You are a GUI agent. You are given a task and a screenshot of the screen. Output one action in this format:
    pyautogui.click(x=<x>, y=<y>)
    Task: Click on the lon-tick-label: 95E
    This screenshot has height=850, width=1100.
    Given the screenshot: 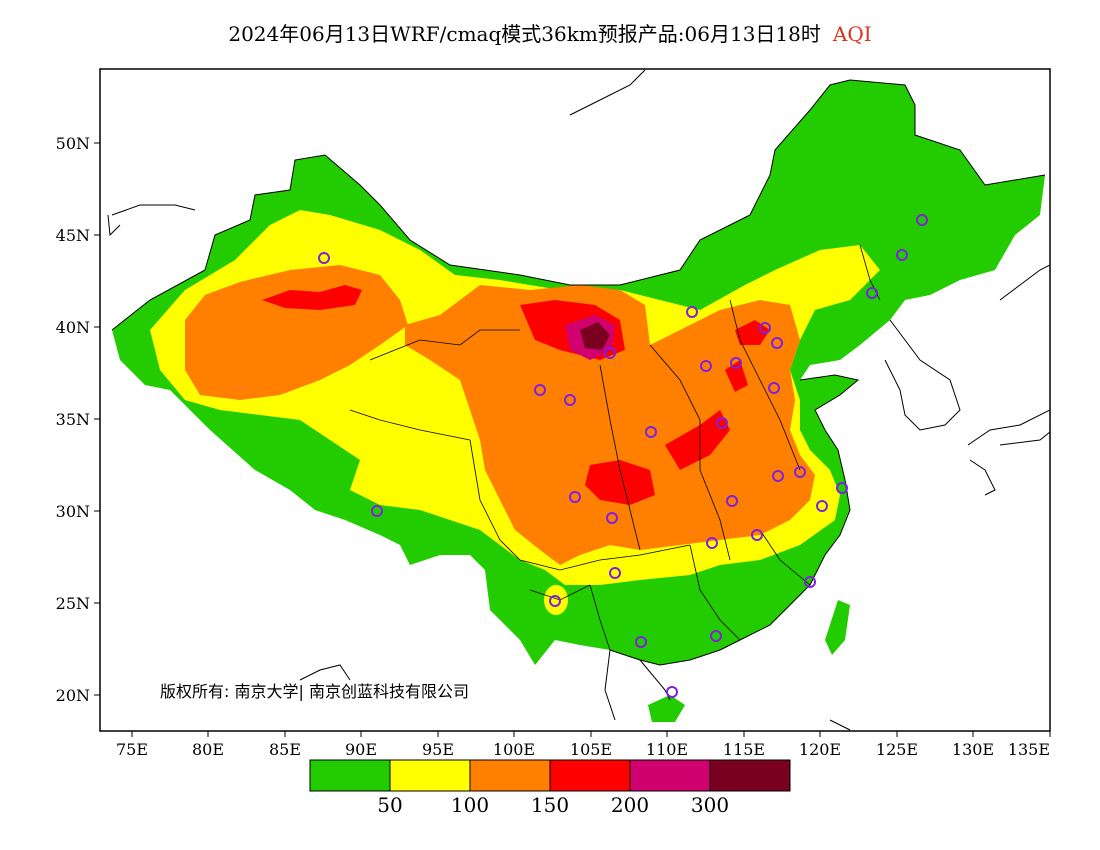 What is the action you would take?
    pyautogui.click(x=438, y=749)
    